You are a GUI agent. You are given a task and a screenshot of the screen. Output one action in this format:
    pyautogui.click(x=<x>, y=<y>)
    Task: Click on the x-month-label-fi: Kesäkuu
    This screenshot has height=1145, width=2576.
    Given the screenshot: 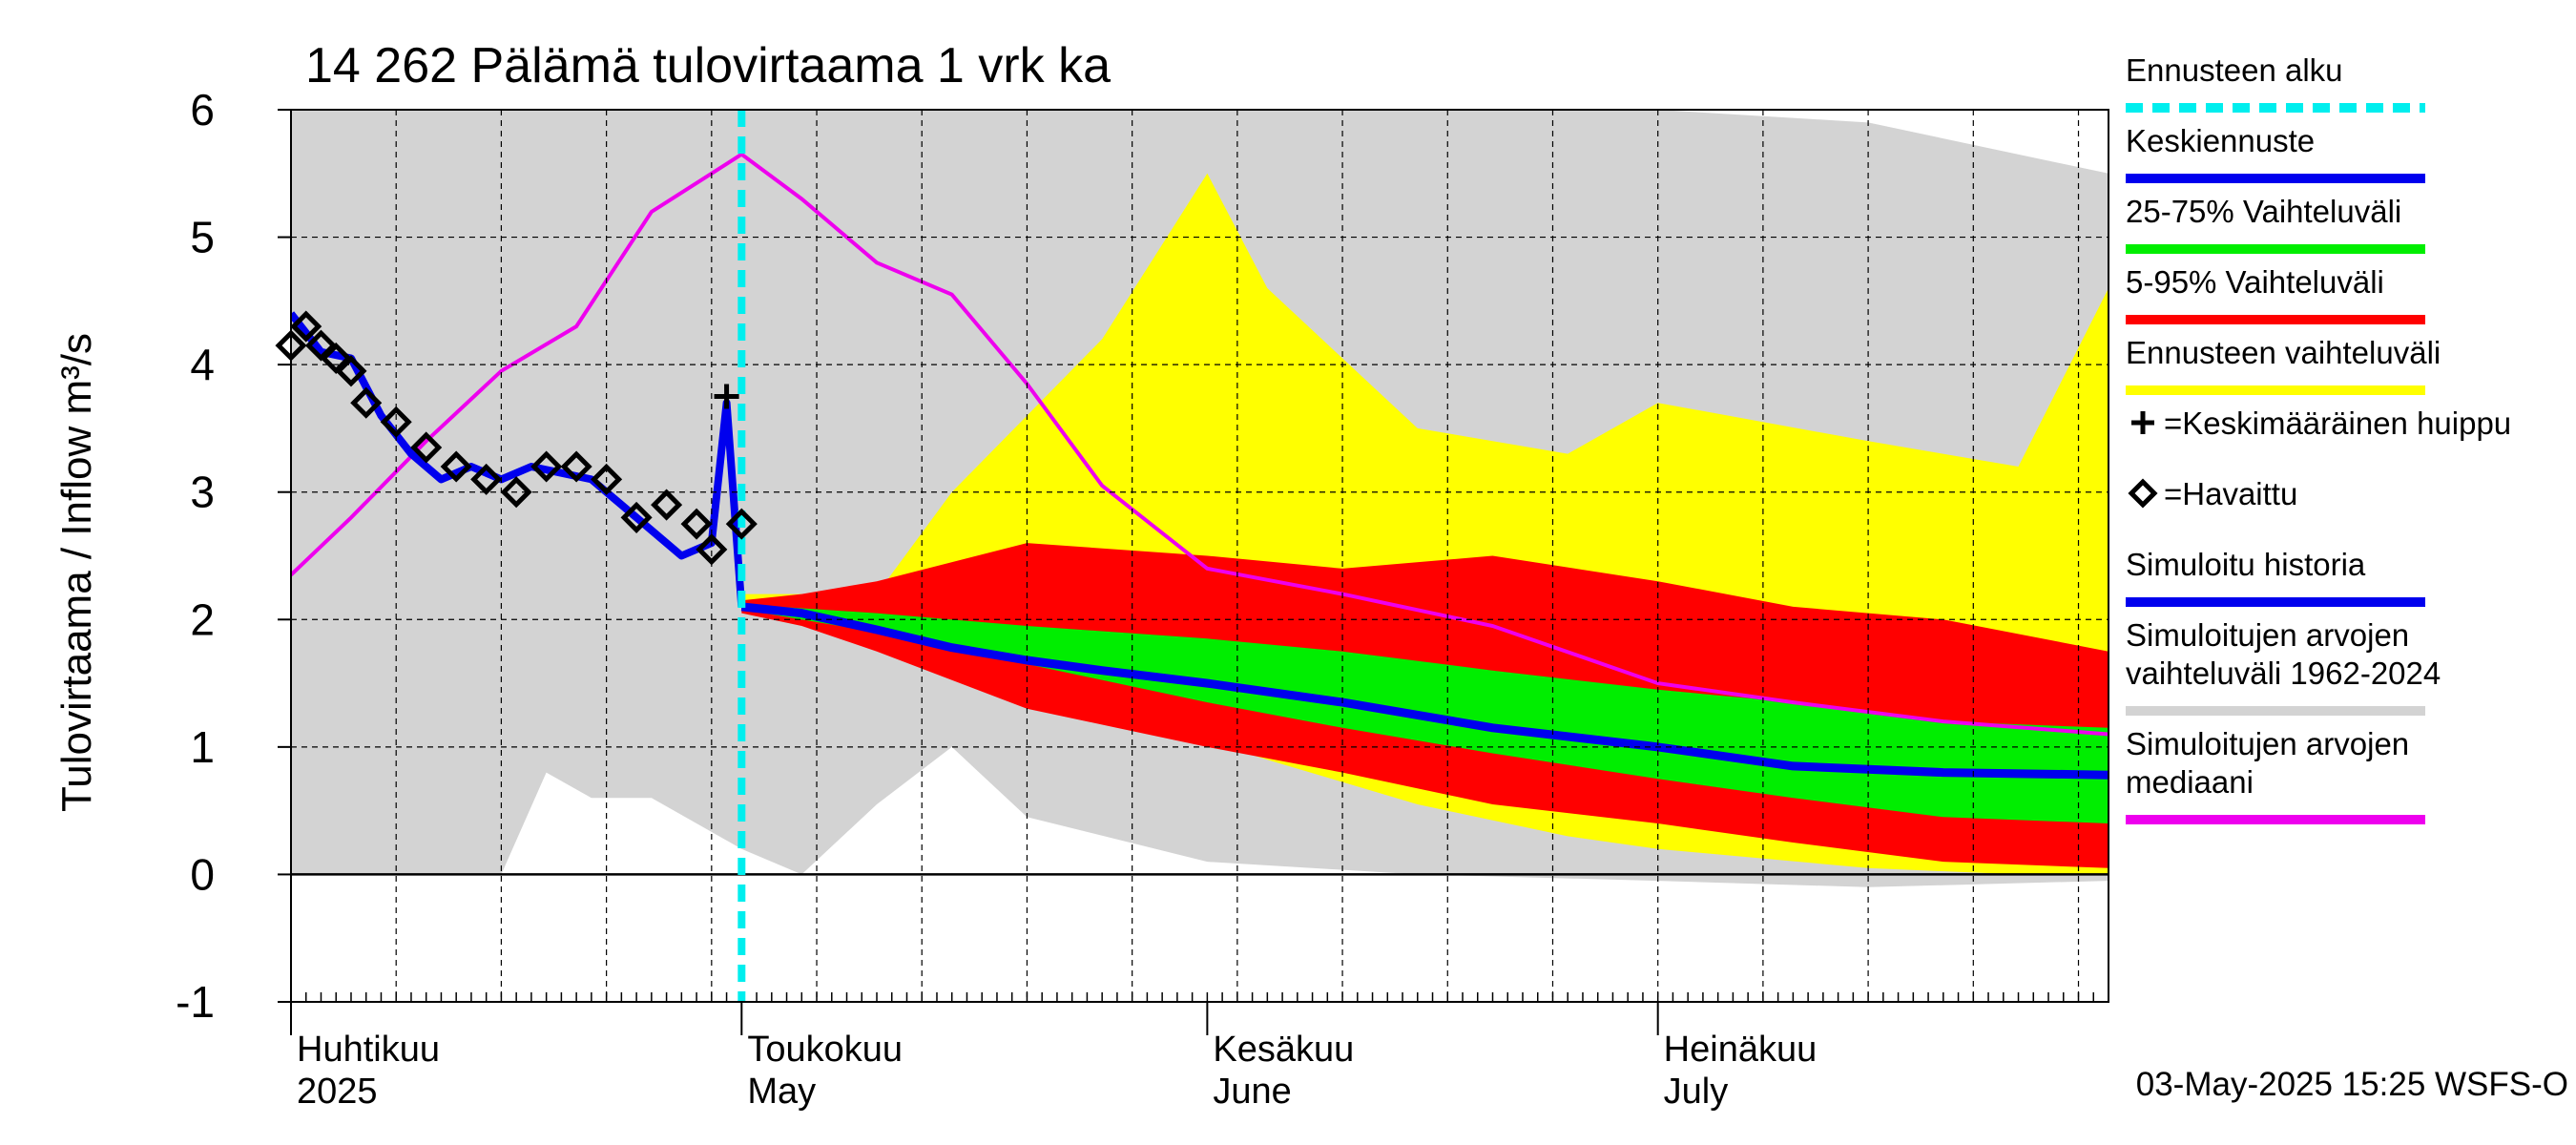 What is the action you would take?
    pyautogui.click(x=1283, y=1050)
    